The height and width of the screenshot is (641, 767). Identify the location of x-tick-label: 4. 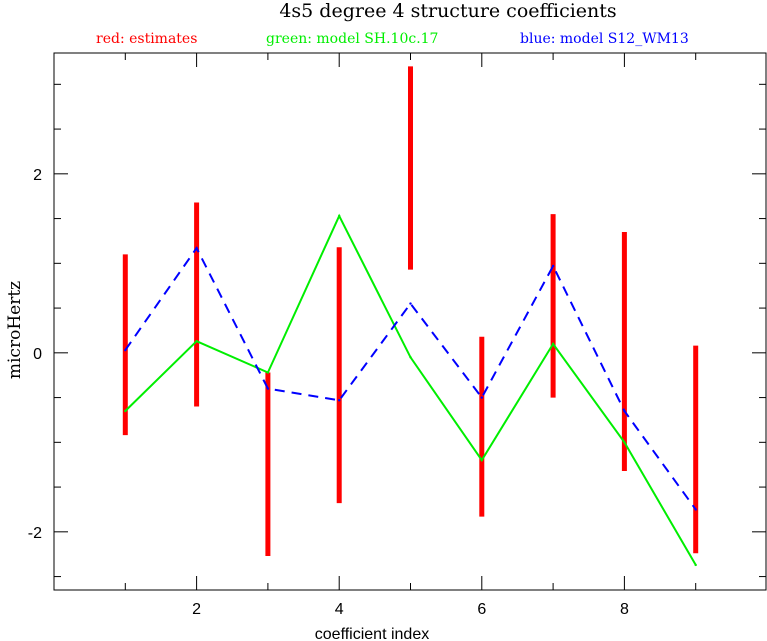
(339, 609).